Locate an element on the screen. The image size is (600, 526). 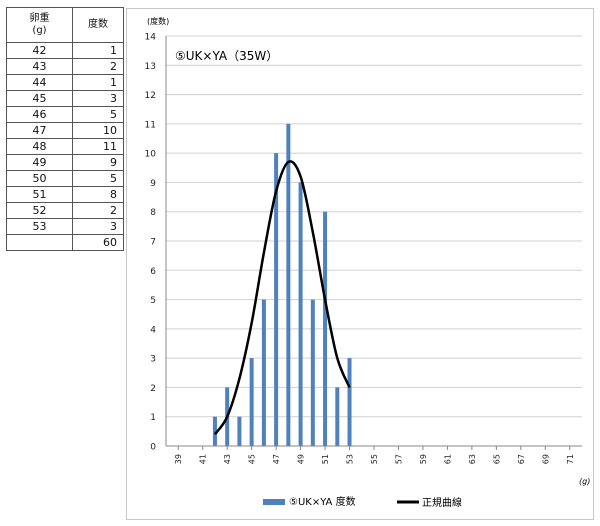
y-tick-label: 6 is located at coordinates (153, 272).